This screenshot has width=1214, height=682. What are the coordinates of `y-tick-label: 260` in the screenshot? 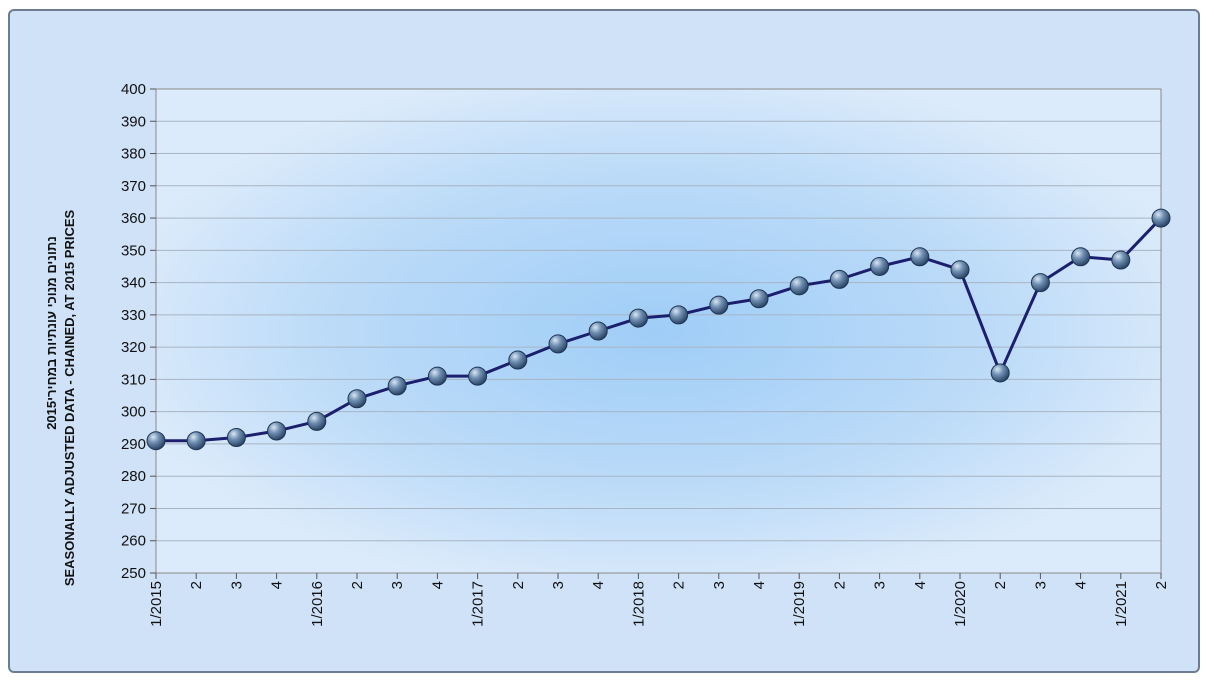 It's located at (133, 541).